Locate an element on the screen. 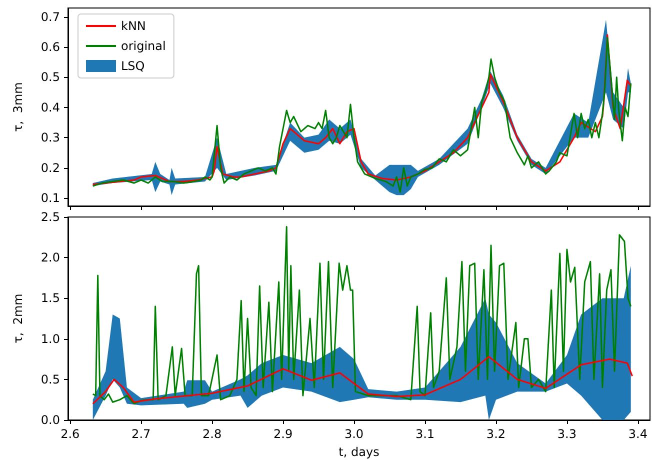 This screenshot has height=466, width=656. x-tick-label: 3.4 is located at coordinates (638, 434).